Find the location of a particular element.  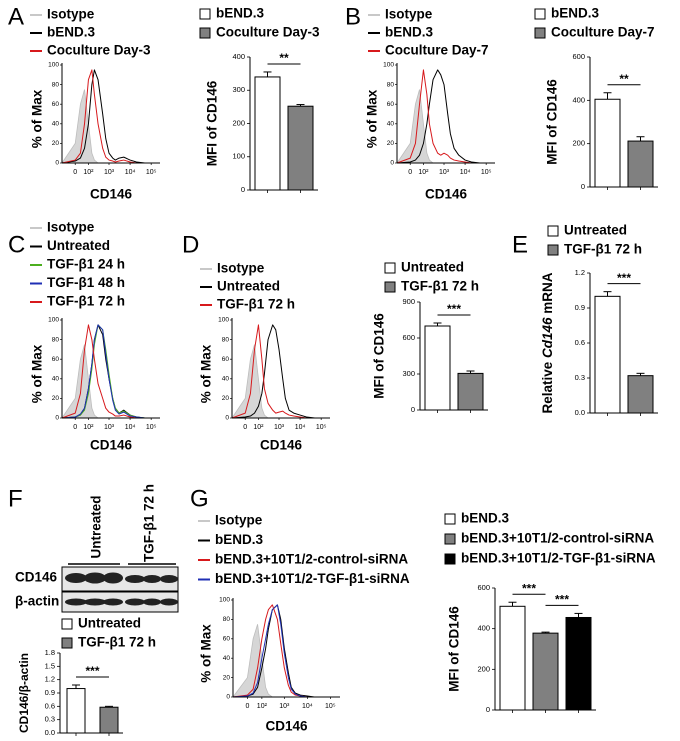

y-tick-label: 0.3 is located at coordinates (50, 719).